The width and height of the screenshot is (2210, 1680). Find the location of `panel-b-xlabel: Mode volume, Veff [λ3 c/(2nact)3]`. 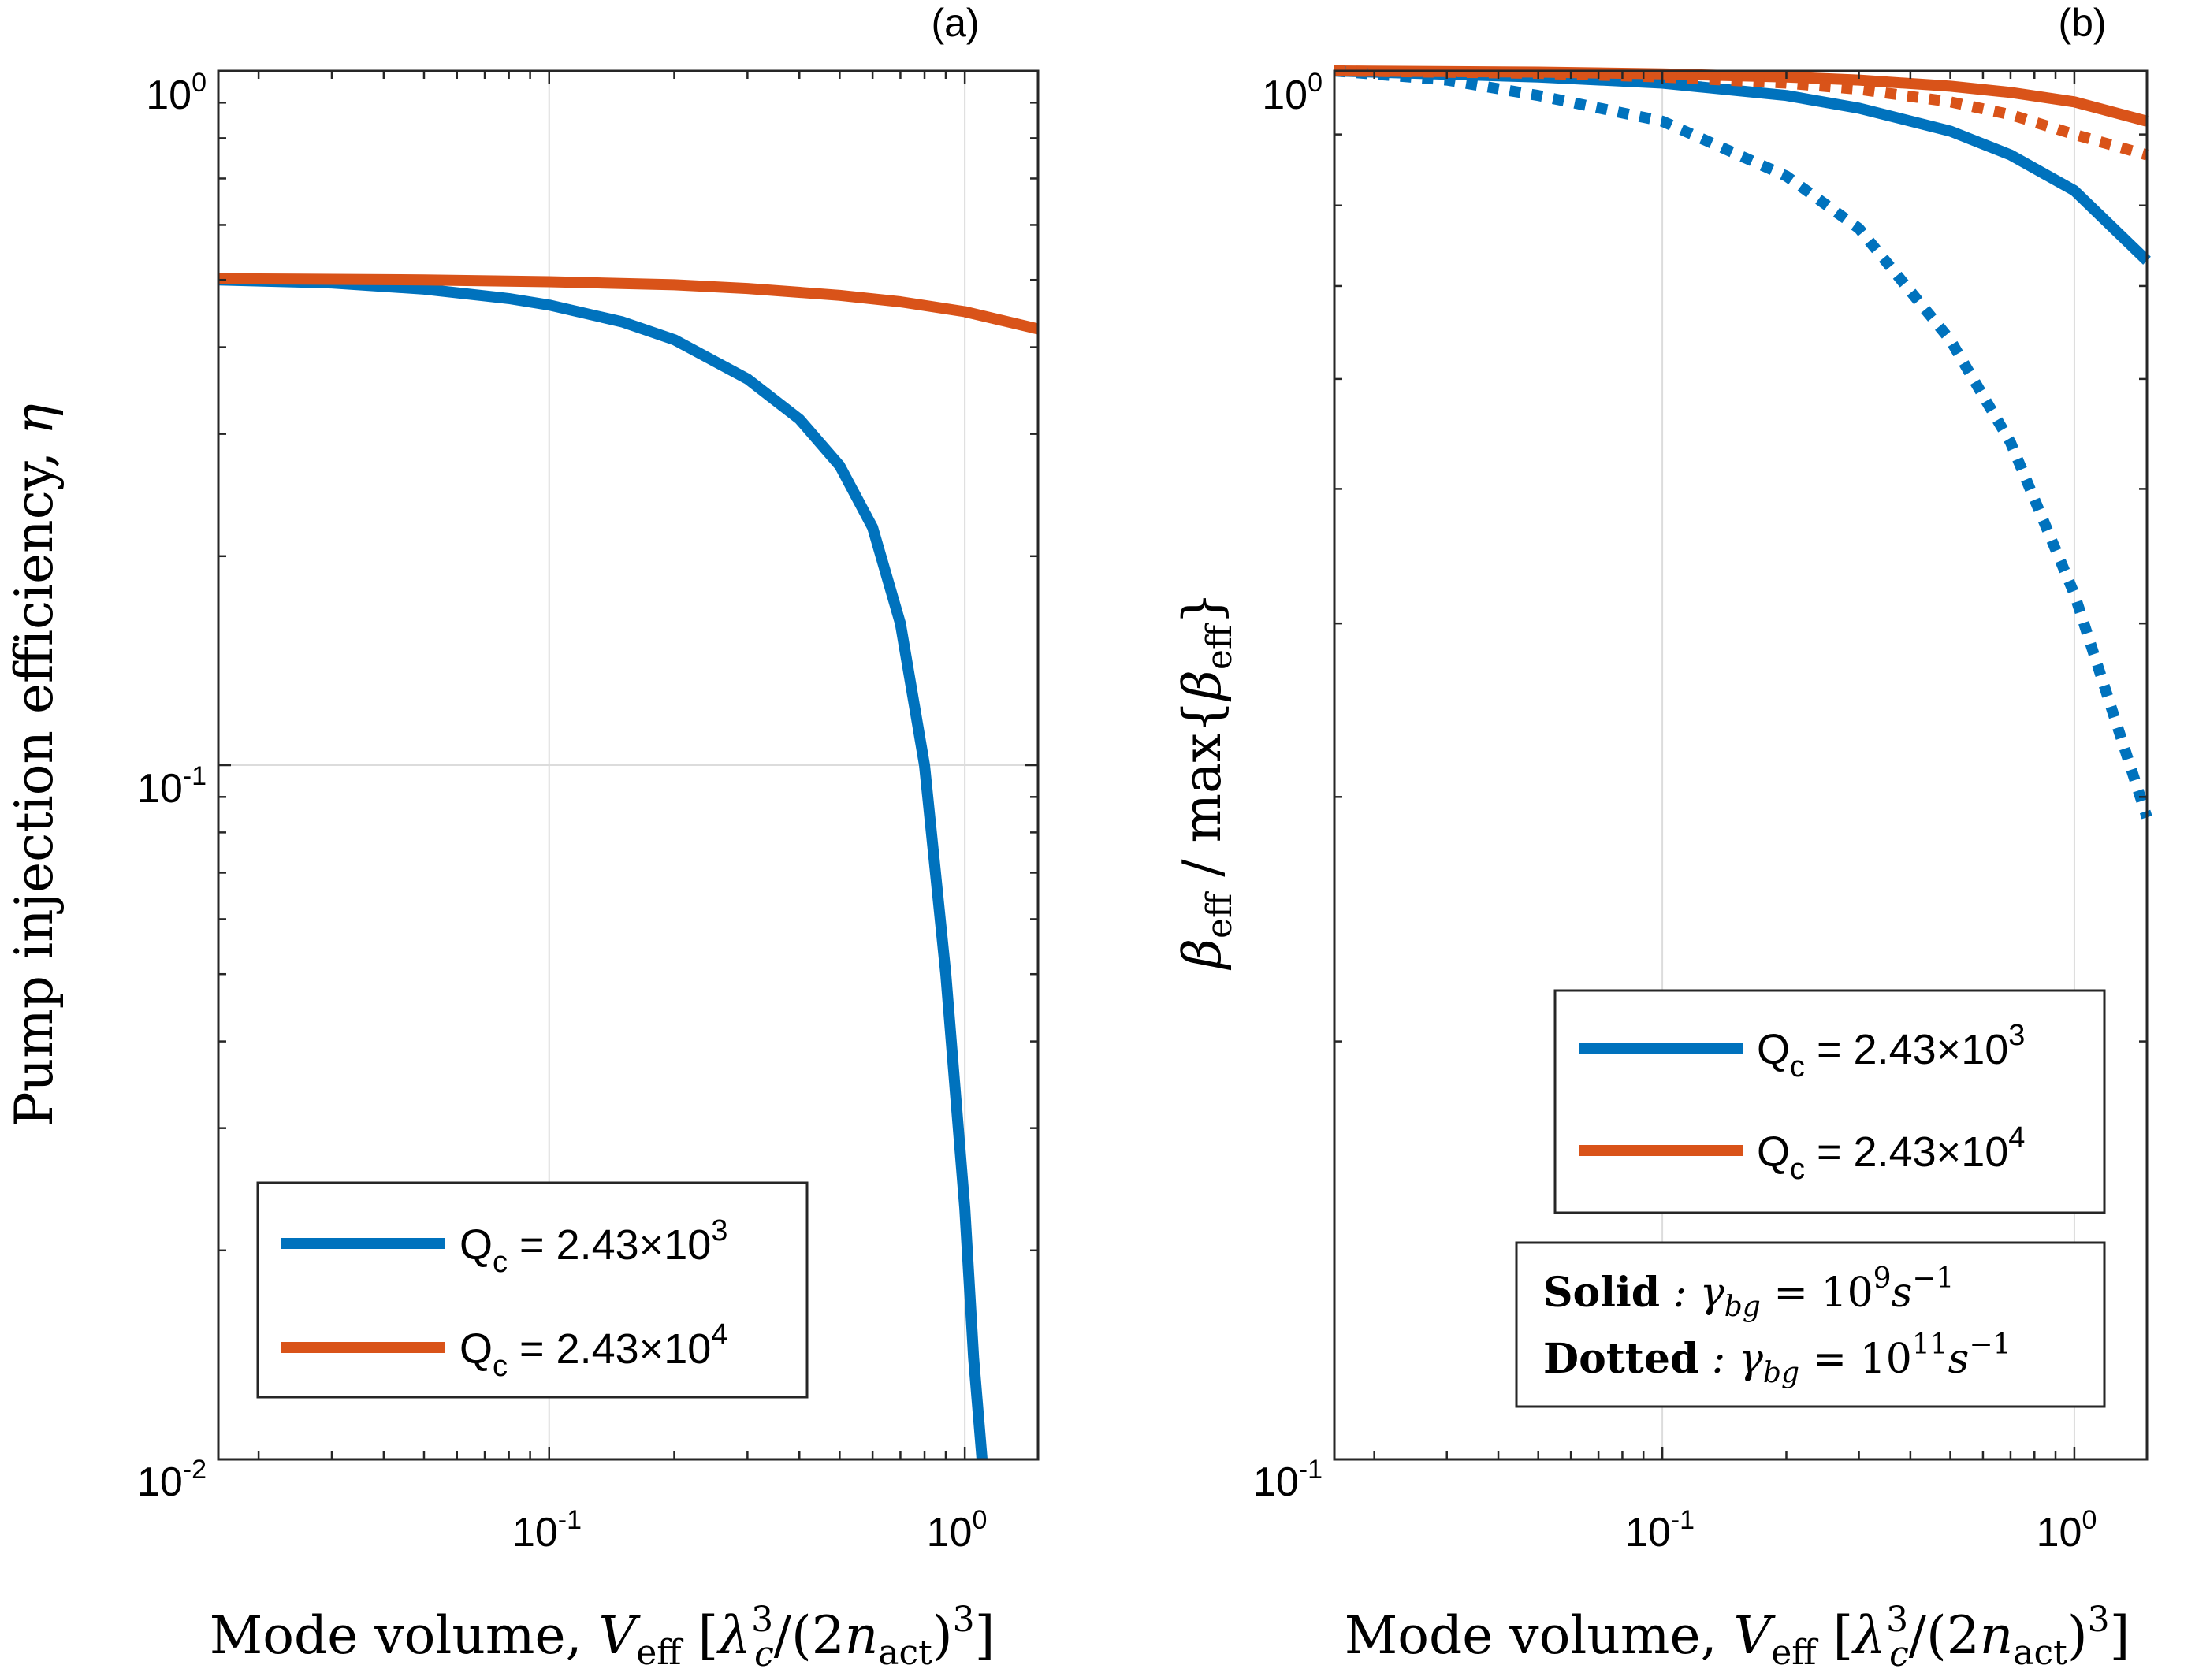

panel-b-xlabel: Mode volume, Veff [λ3 c/(2nact)3] is located at coordinates (1737, 1637).